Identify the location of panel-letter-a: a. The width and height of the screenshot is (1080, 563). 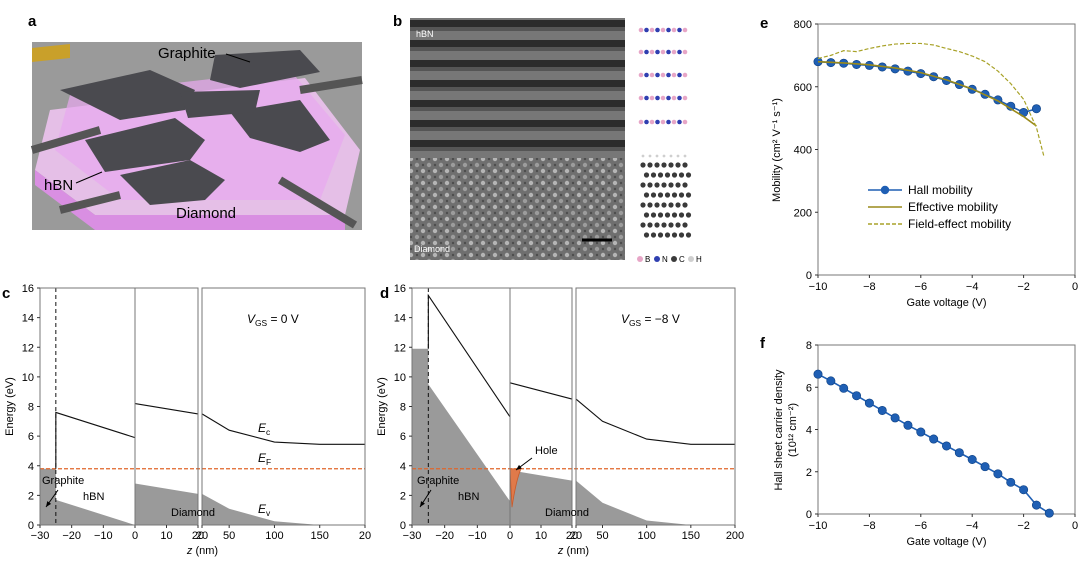
(32, 21).